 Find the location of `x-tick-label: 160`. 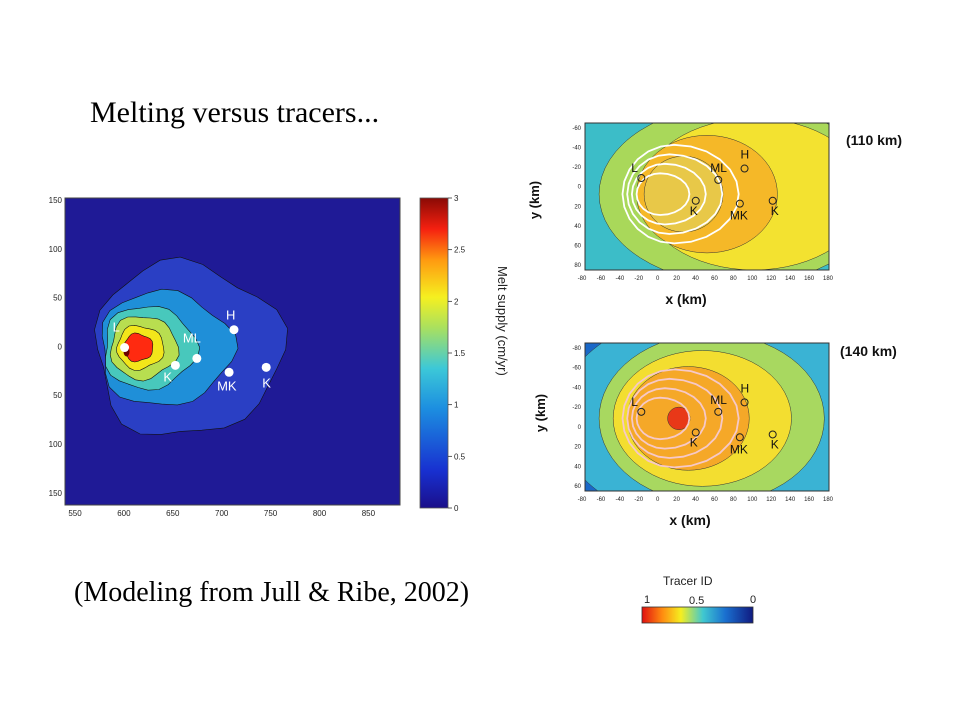

x-tick-label: 160 is located at coordinates (809, 279).